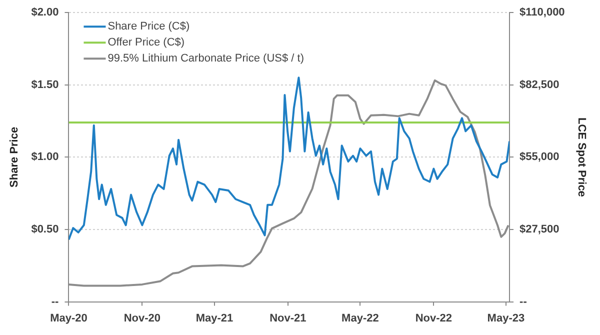  Describe the element at coordinates (55, 302) in the screenshot. I see `y-tick-label: --` at that location.